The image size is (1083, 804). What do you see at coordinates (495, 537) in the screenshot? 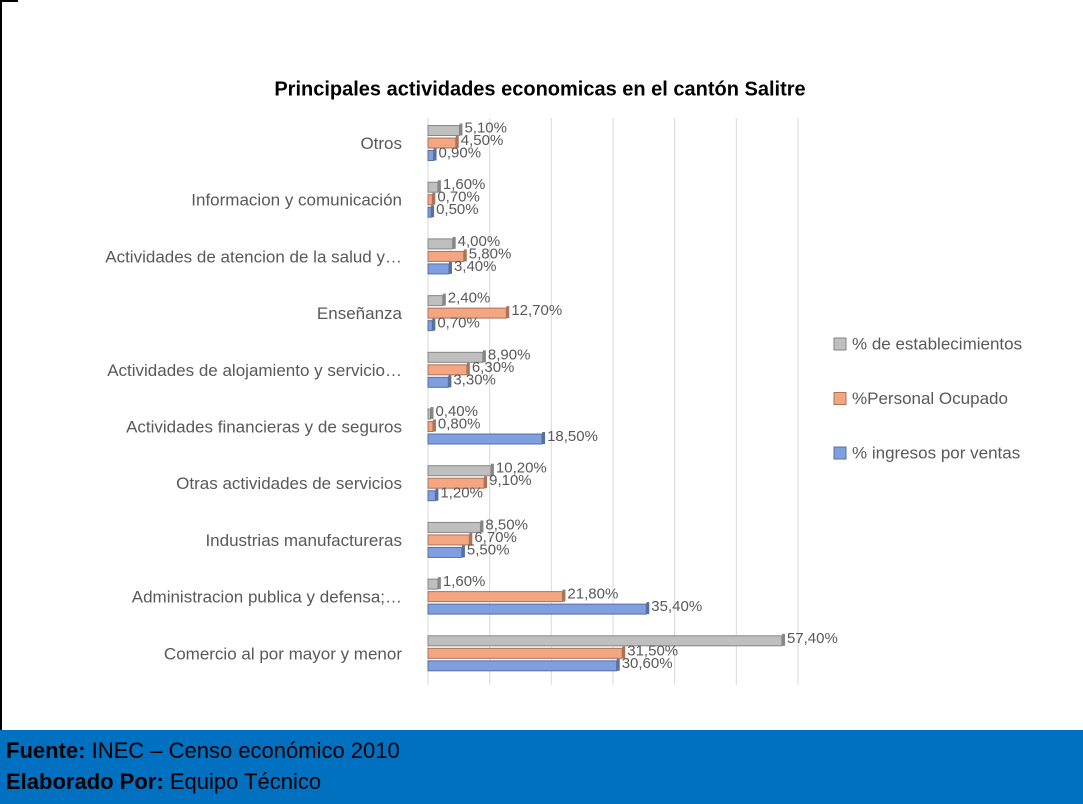
I see `data-label: 6,70%` at bounding box center [495, 537].